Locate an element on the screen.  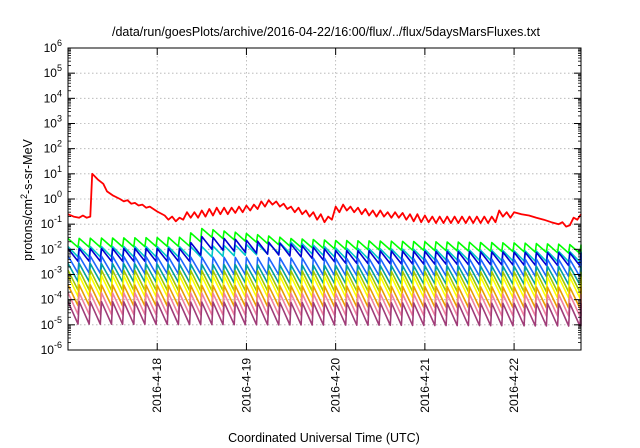
y-tick-label: 10² is located at coordinates (53, 147).